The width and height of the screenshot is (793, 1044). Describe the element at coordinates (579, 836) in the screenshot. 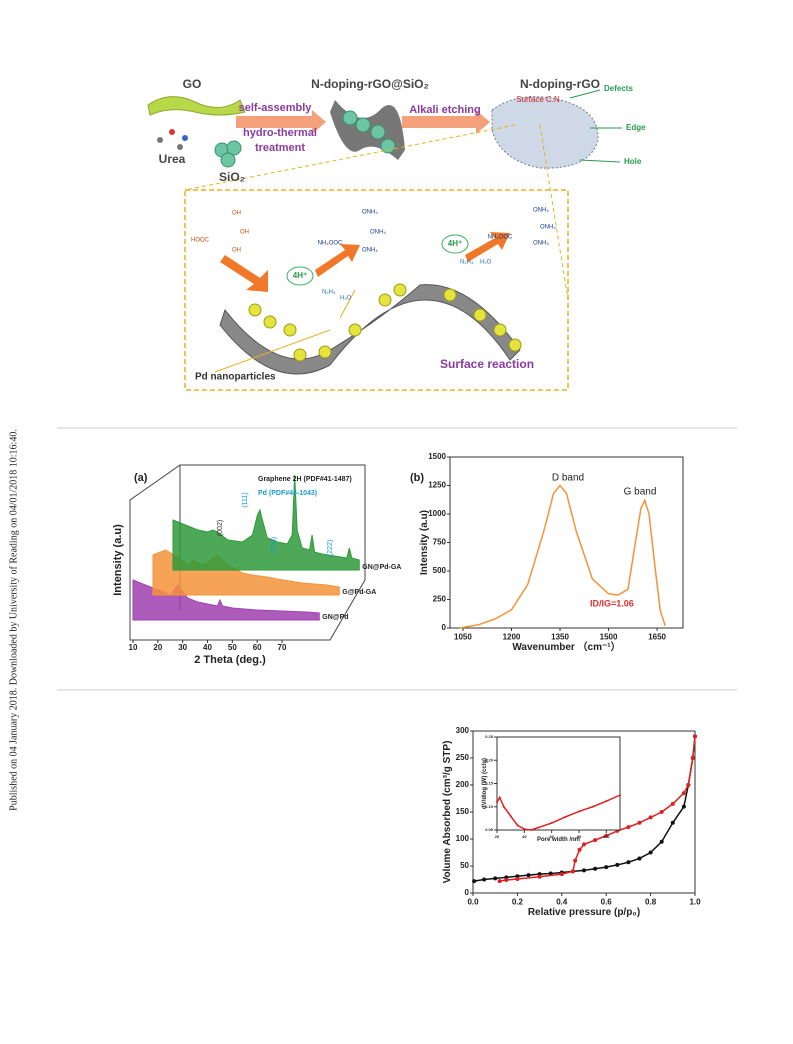

I see `x-tick-label: 80` at that location.